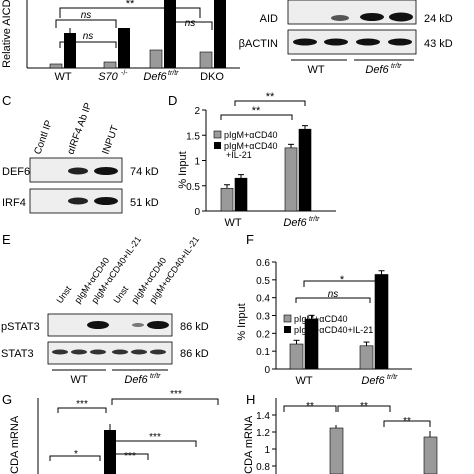 The image size is (474, 474). Describe the element at coordinates (88, 44) in the screenshot. I see `panel-a-bracket-ns1` at that location.